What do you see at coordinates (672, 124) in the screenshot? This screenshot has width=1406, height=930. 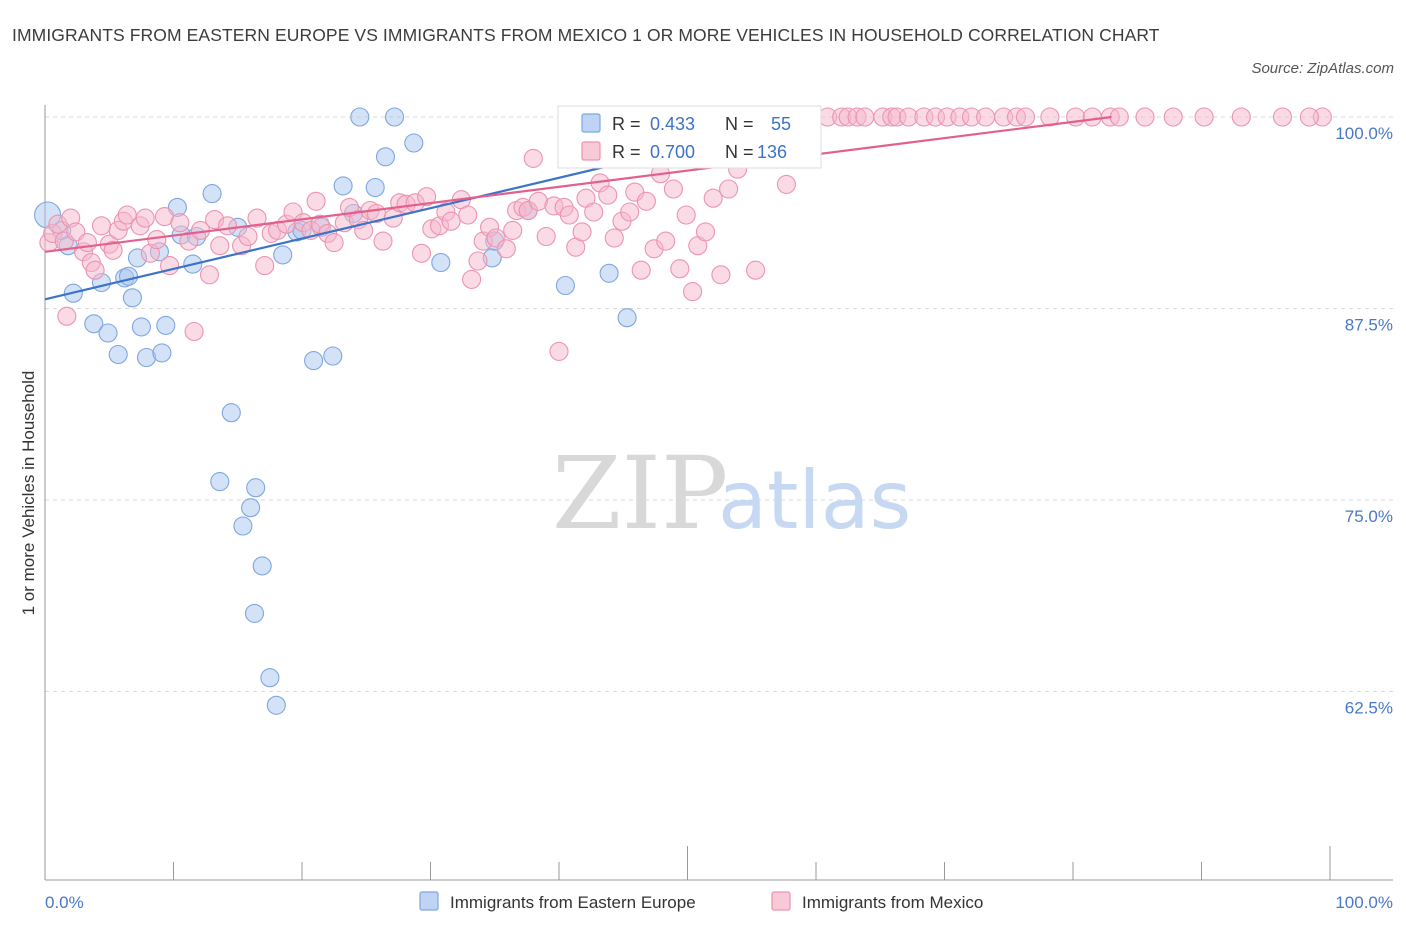 I see `stats-r-value-1: 0.433` at bounding box center [672, 124].